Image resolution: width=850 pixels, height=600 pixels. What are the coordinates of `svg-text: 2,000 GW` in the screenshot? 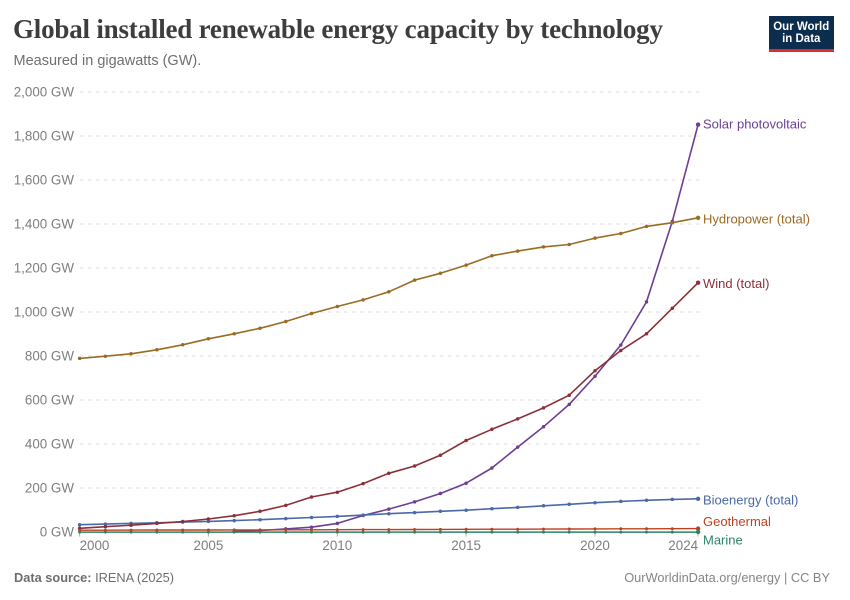 It's located at (44, 92).